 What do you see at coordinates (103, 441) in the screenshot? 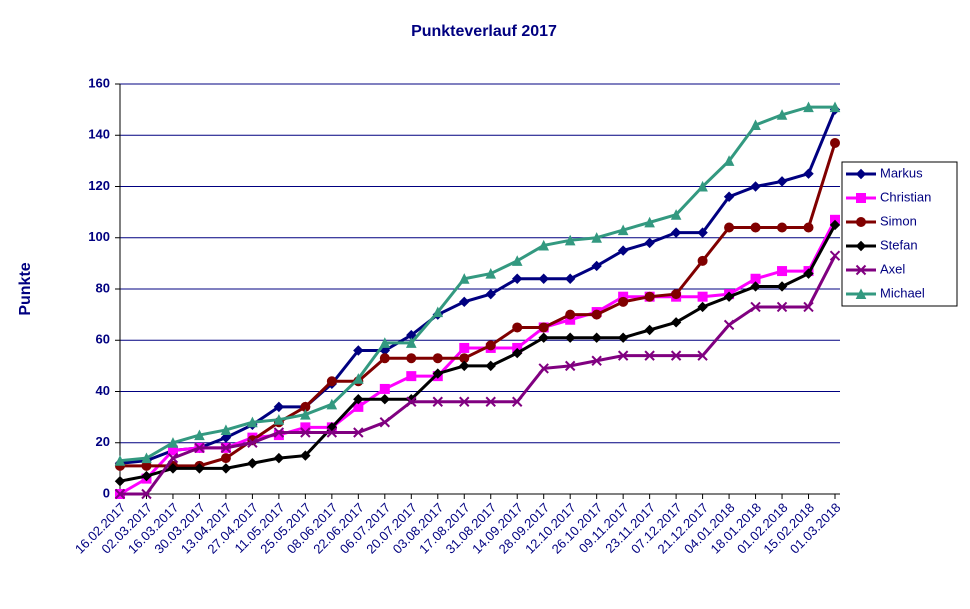
I see `y-tick-label: 20` at bounding box center [103, 441].